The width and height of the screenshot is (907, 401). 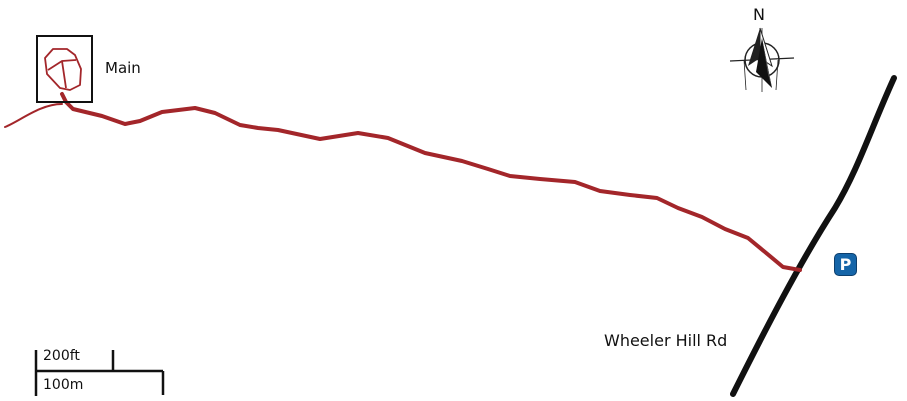 What do you see at coordinates (666, 340) in the screenshot?
I see `road-label: Wheeler Hill Rd` at bounding box center [666, 340].